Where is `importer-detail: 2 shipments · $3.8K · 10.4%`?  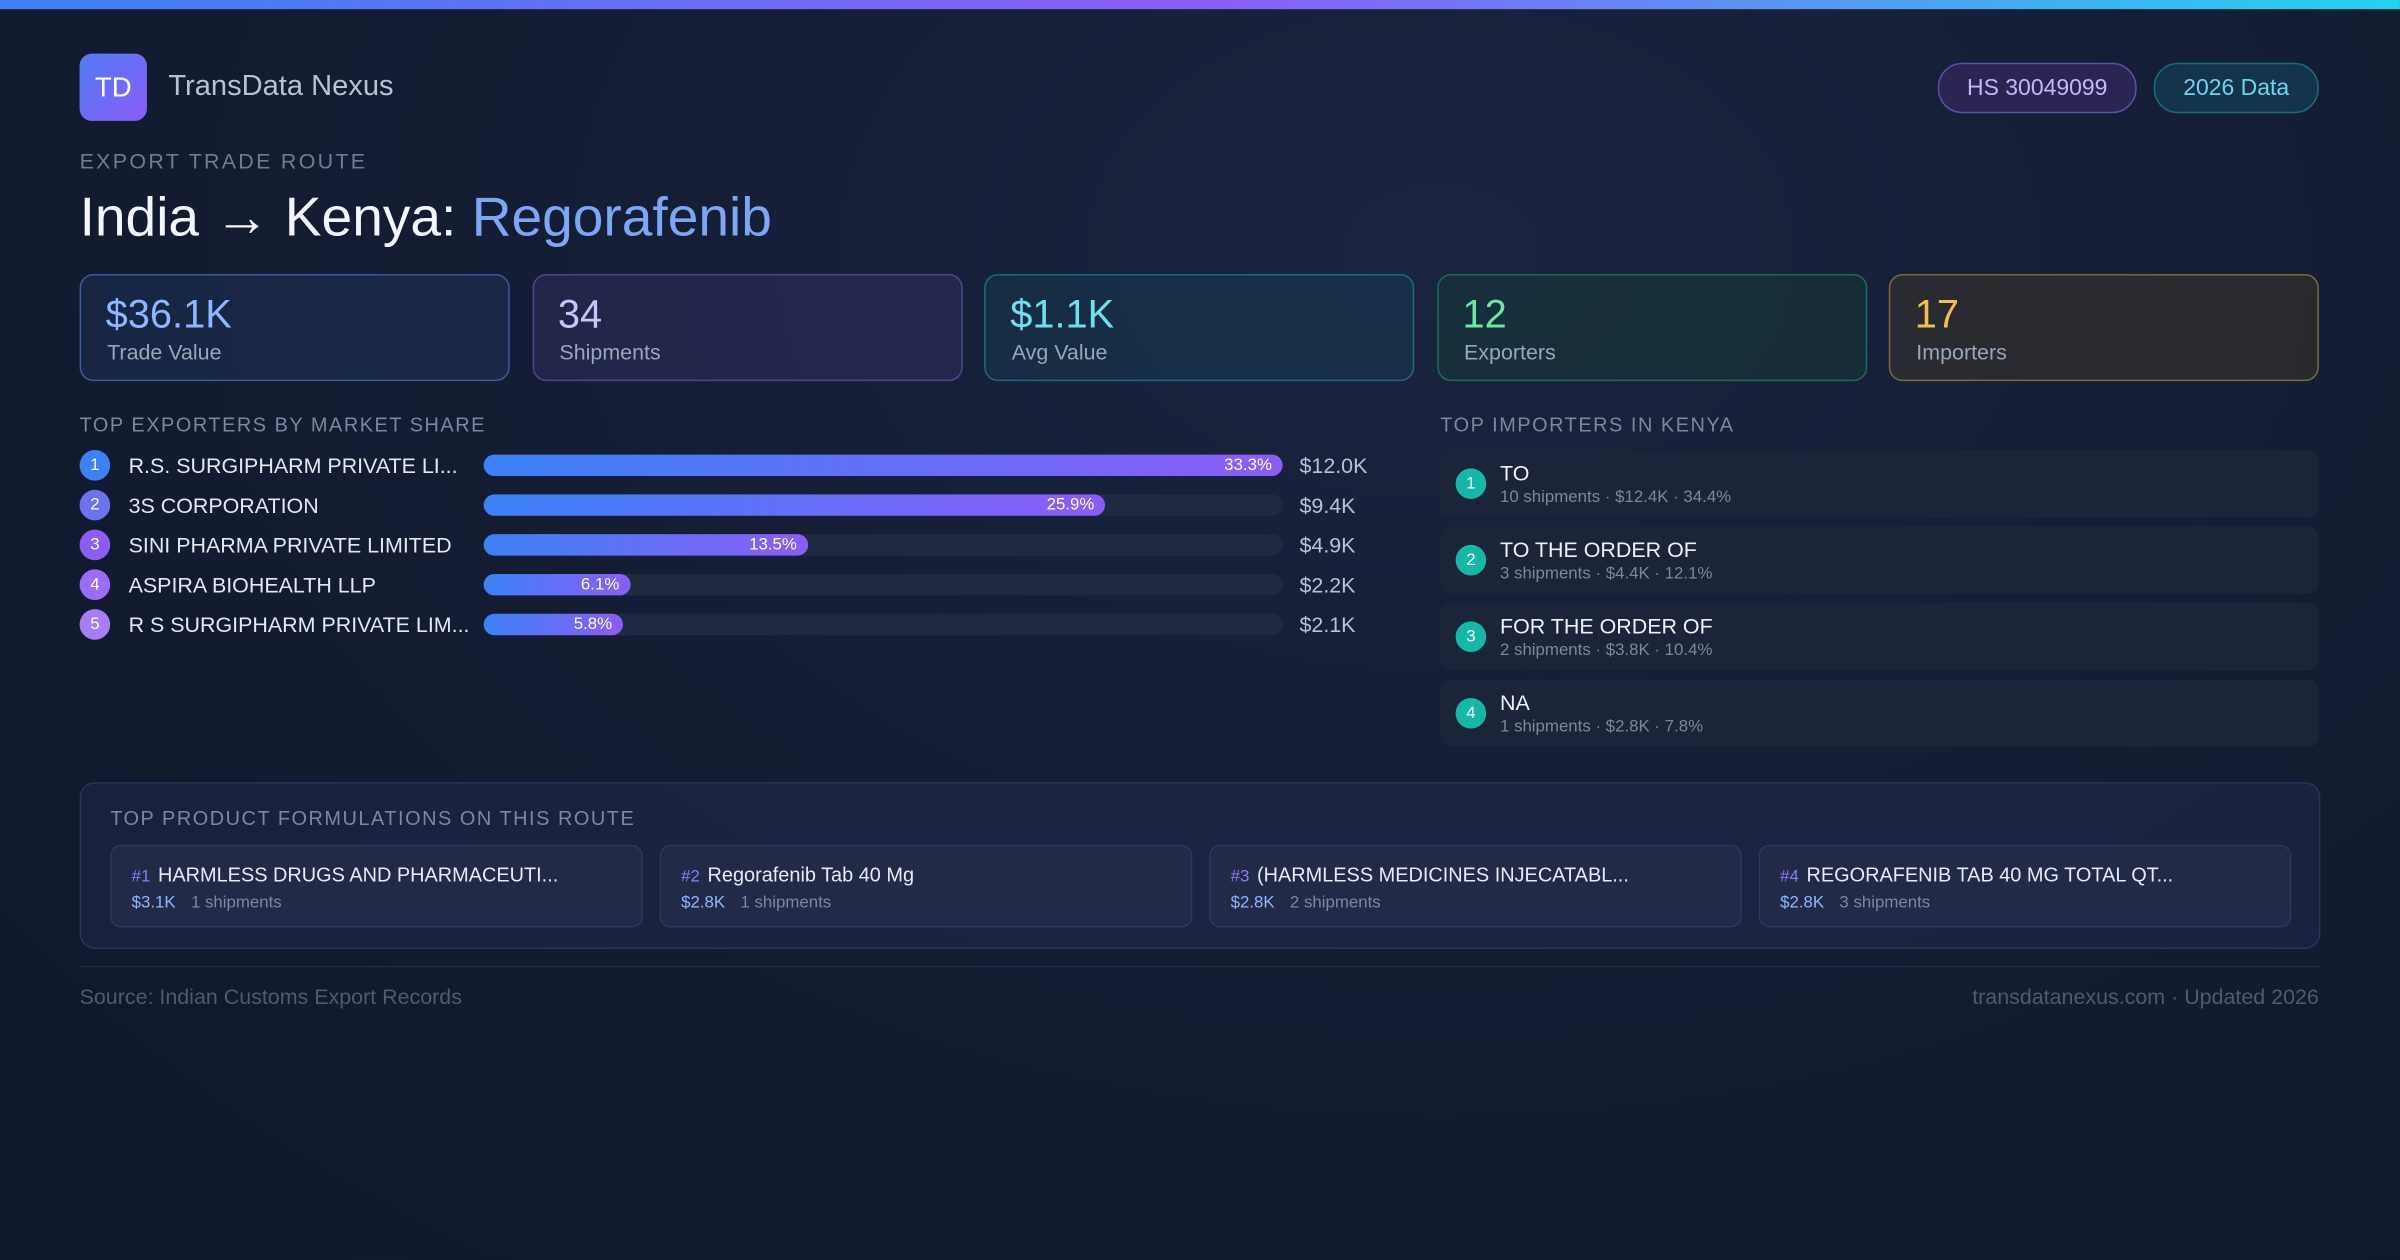 importer-detail: 2 shipments · $3.8K · 10.4% is located at coordinates (1606, 650).